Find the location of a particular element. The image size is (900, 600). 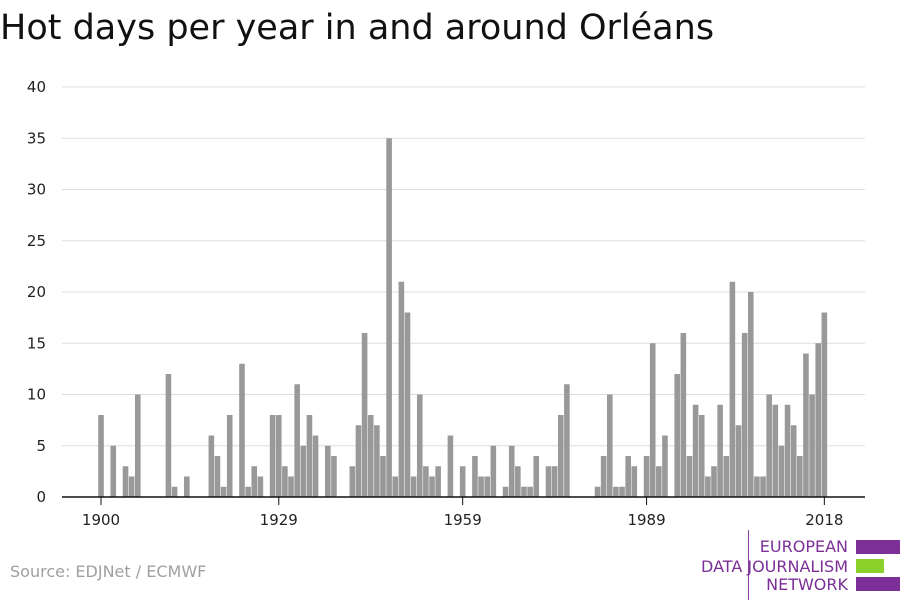

bar-1955 is located at coordinates (438, 481).